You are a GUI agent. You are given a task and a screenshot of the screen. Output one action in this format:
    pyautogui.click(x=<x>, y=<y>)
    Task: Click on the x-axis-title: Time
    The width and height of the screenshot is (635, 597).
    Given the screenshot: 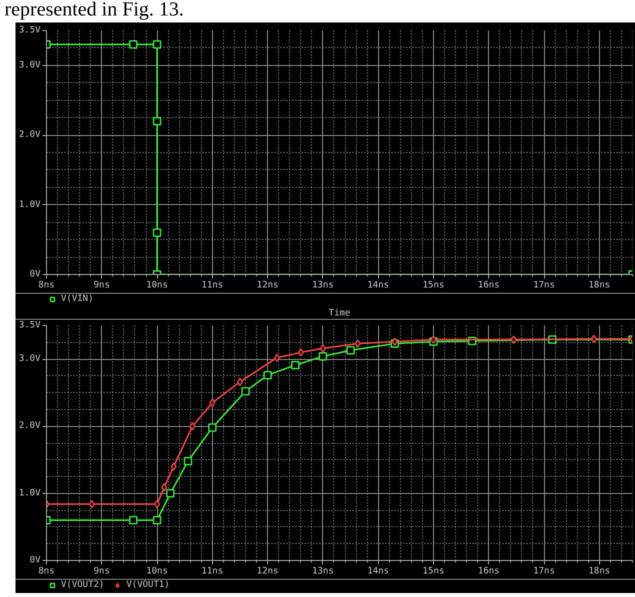 What is the action you would take?
    pyautogui.click(x=339, y=313)
    